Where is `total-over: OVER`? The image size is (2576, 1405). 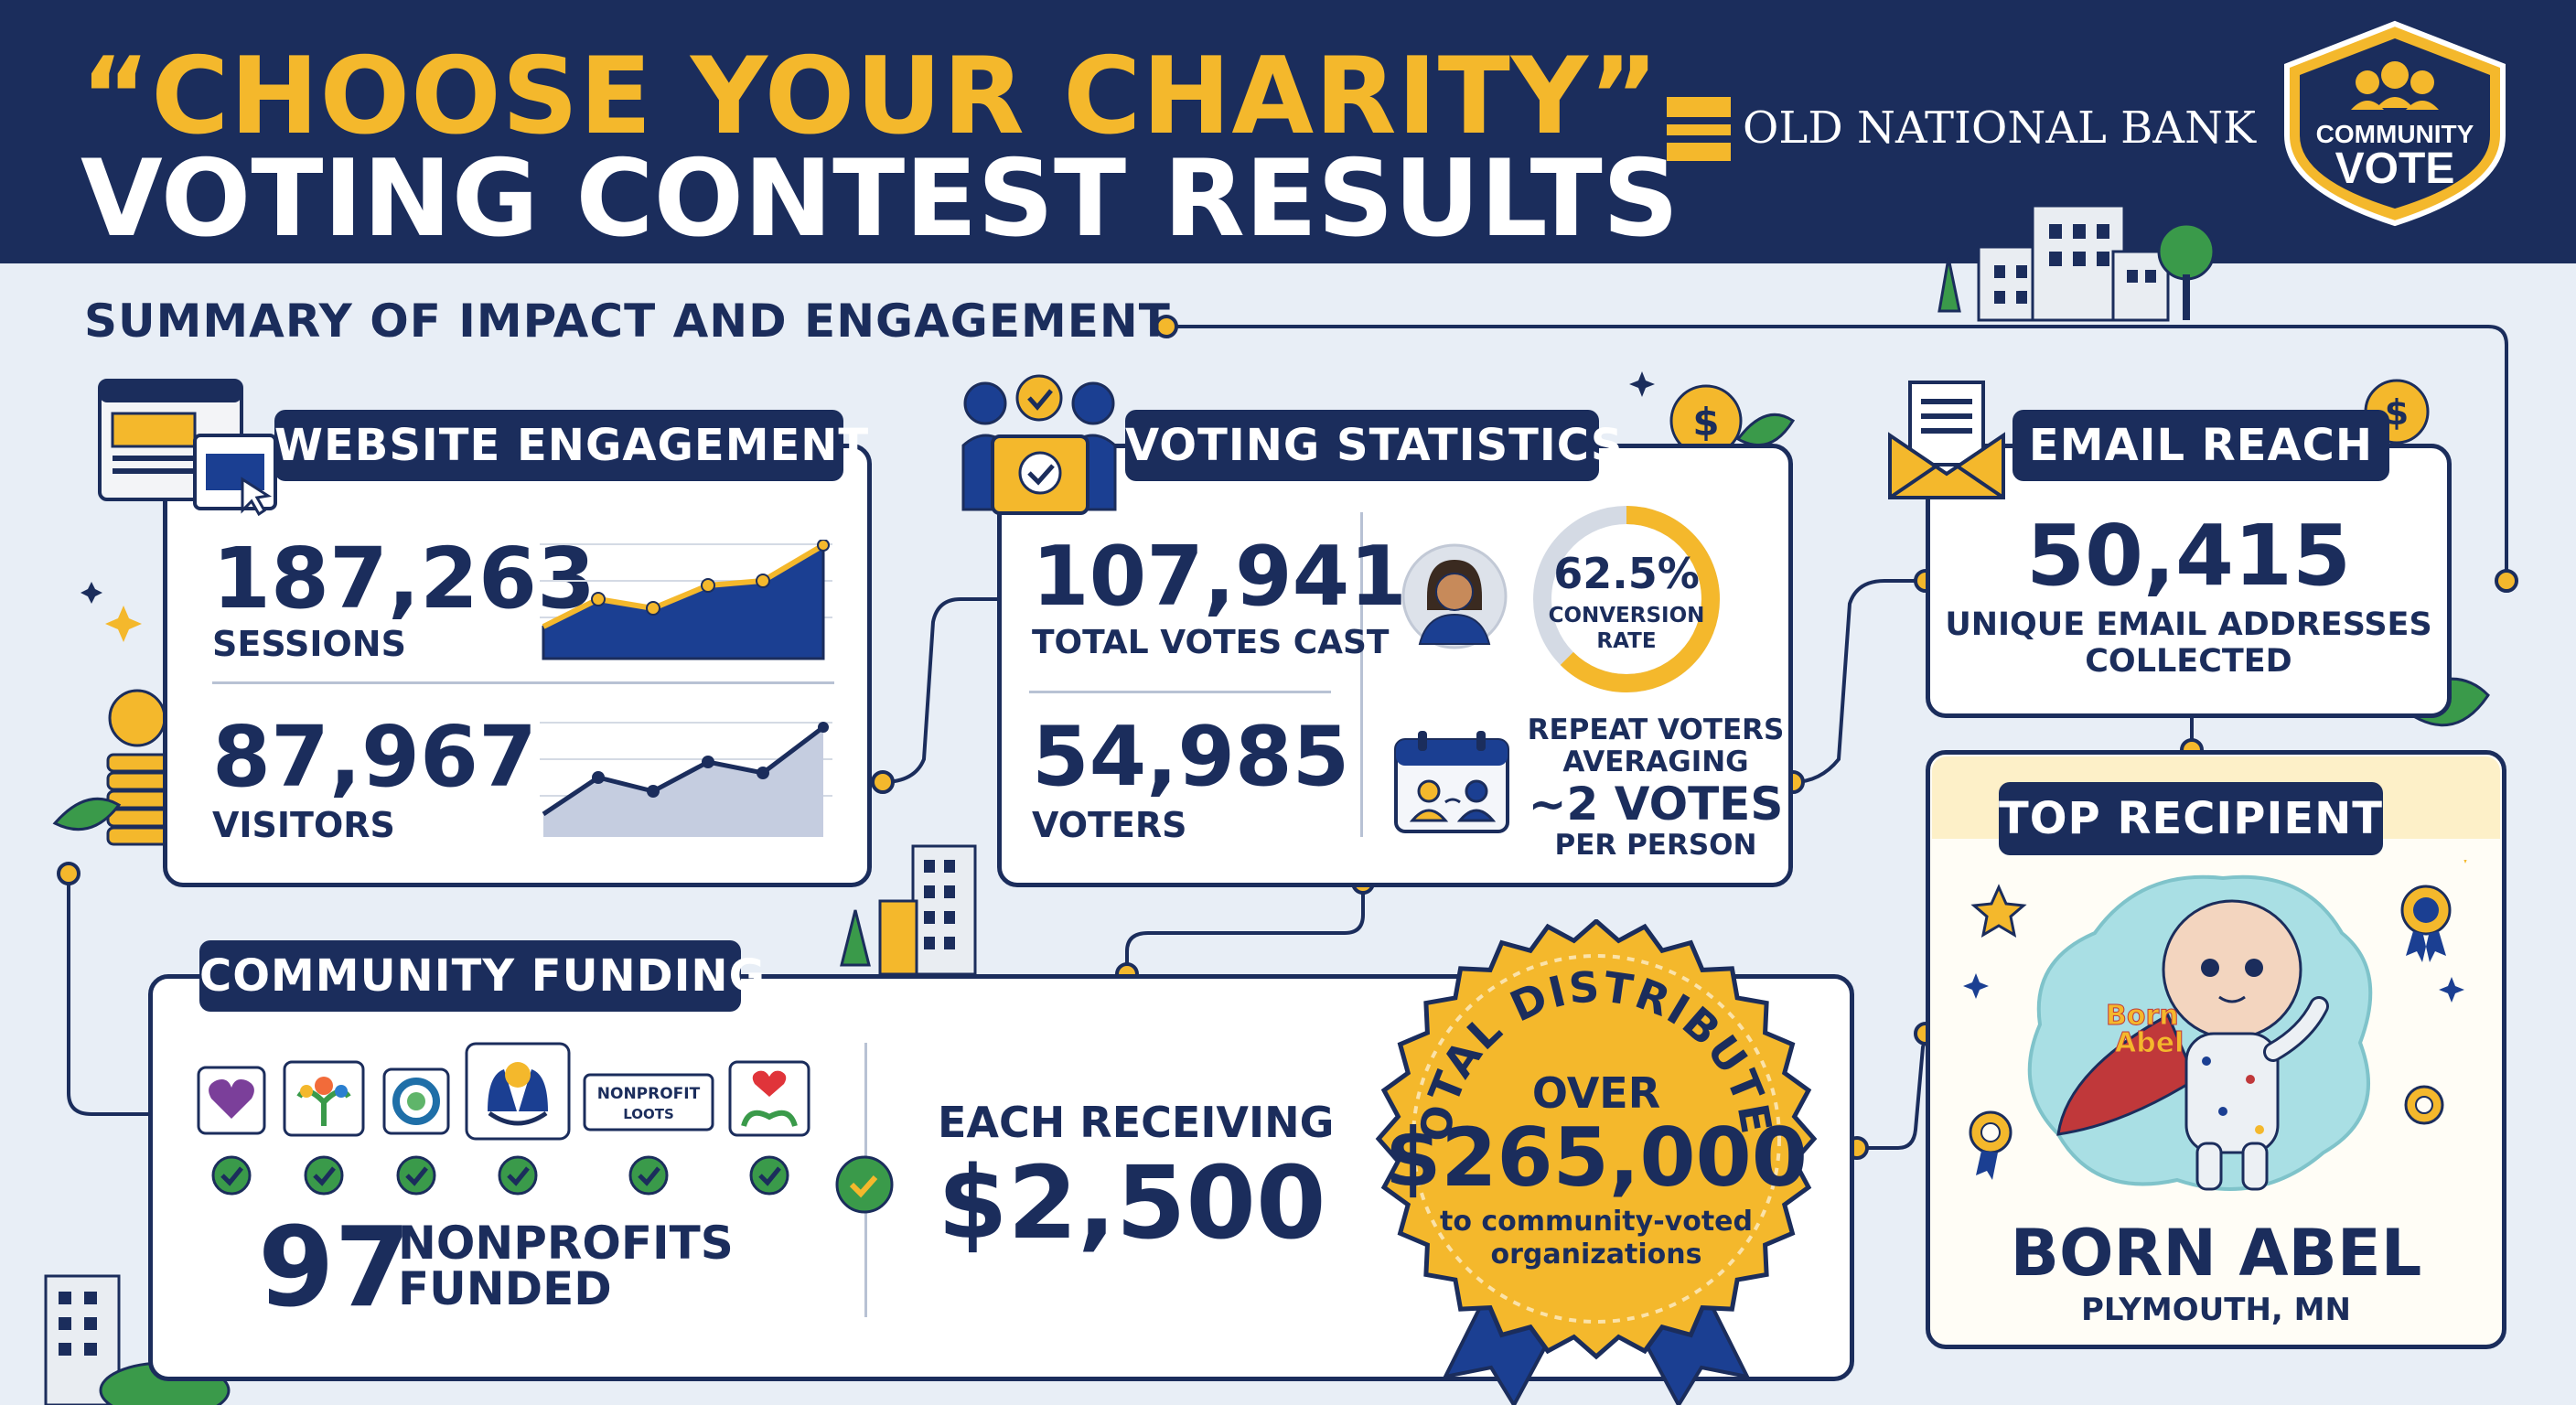 total-over: OVER is located at coordinates (1596, 1093).